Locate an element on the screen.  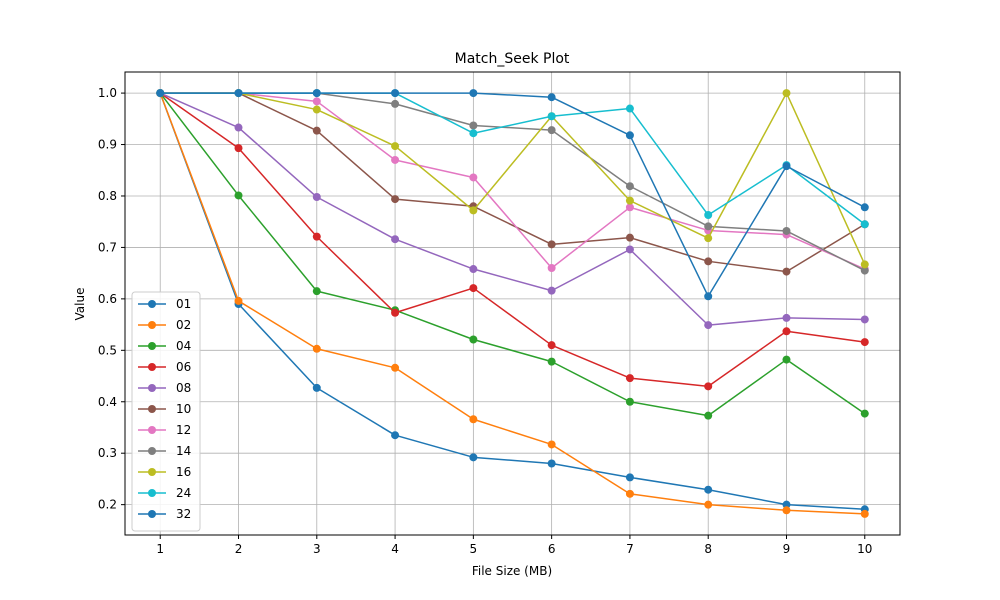
x-axis-label: File Size (MB) is located at coordinates (512, 571).